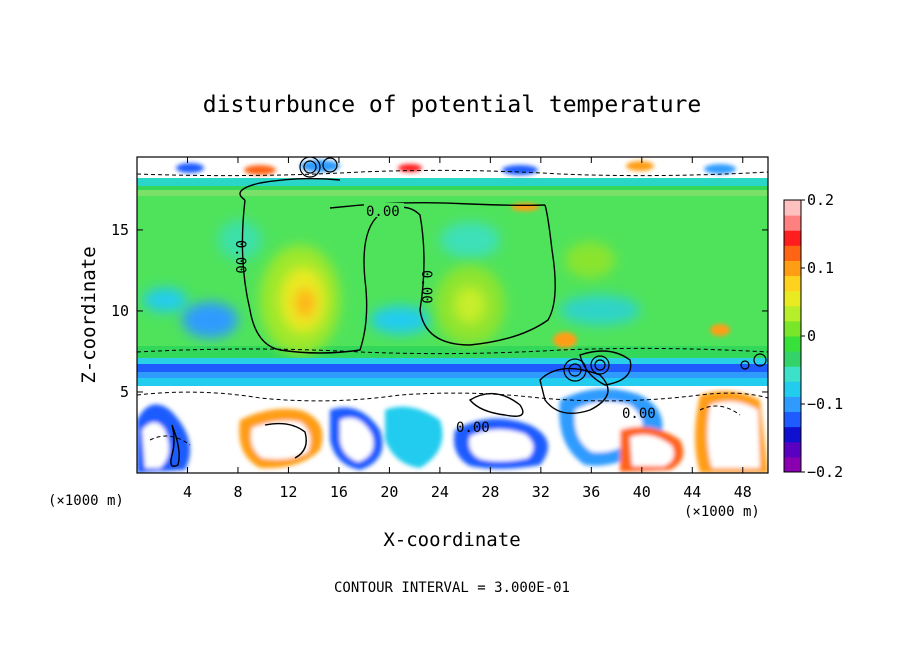  Describe the element at coordinates (743, 492) in the screenshot. I see `x-tick-label: 48` at that location.